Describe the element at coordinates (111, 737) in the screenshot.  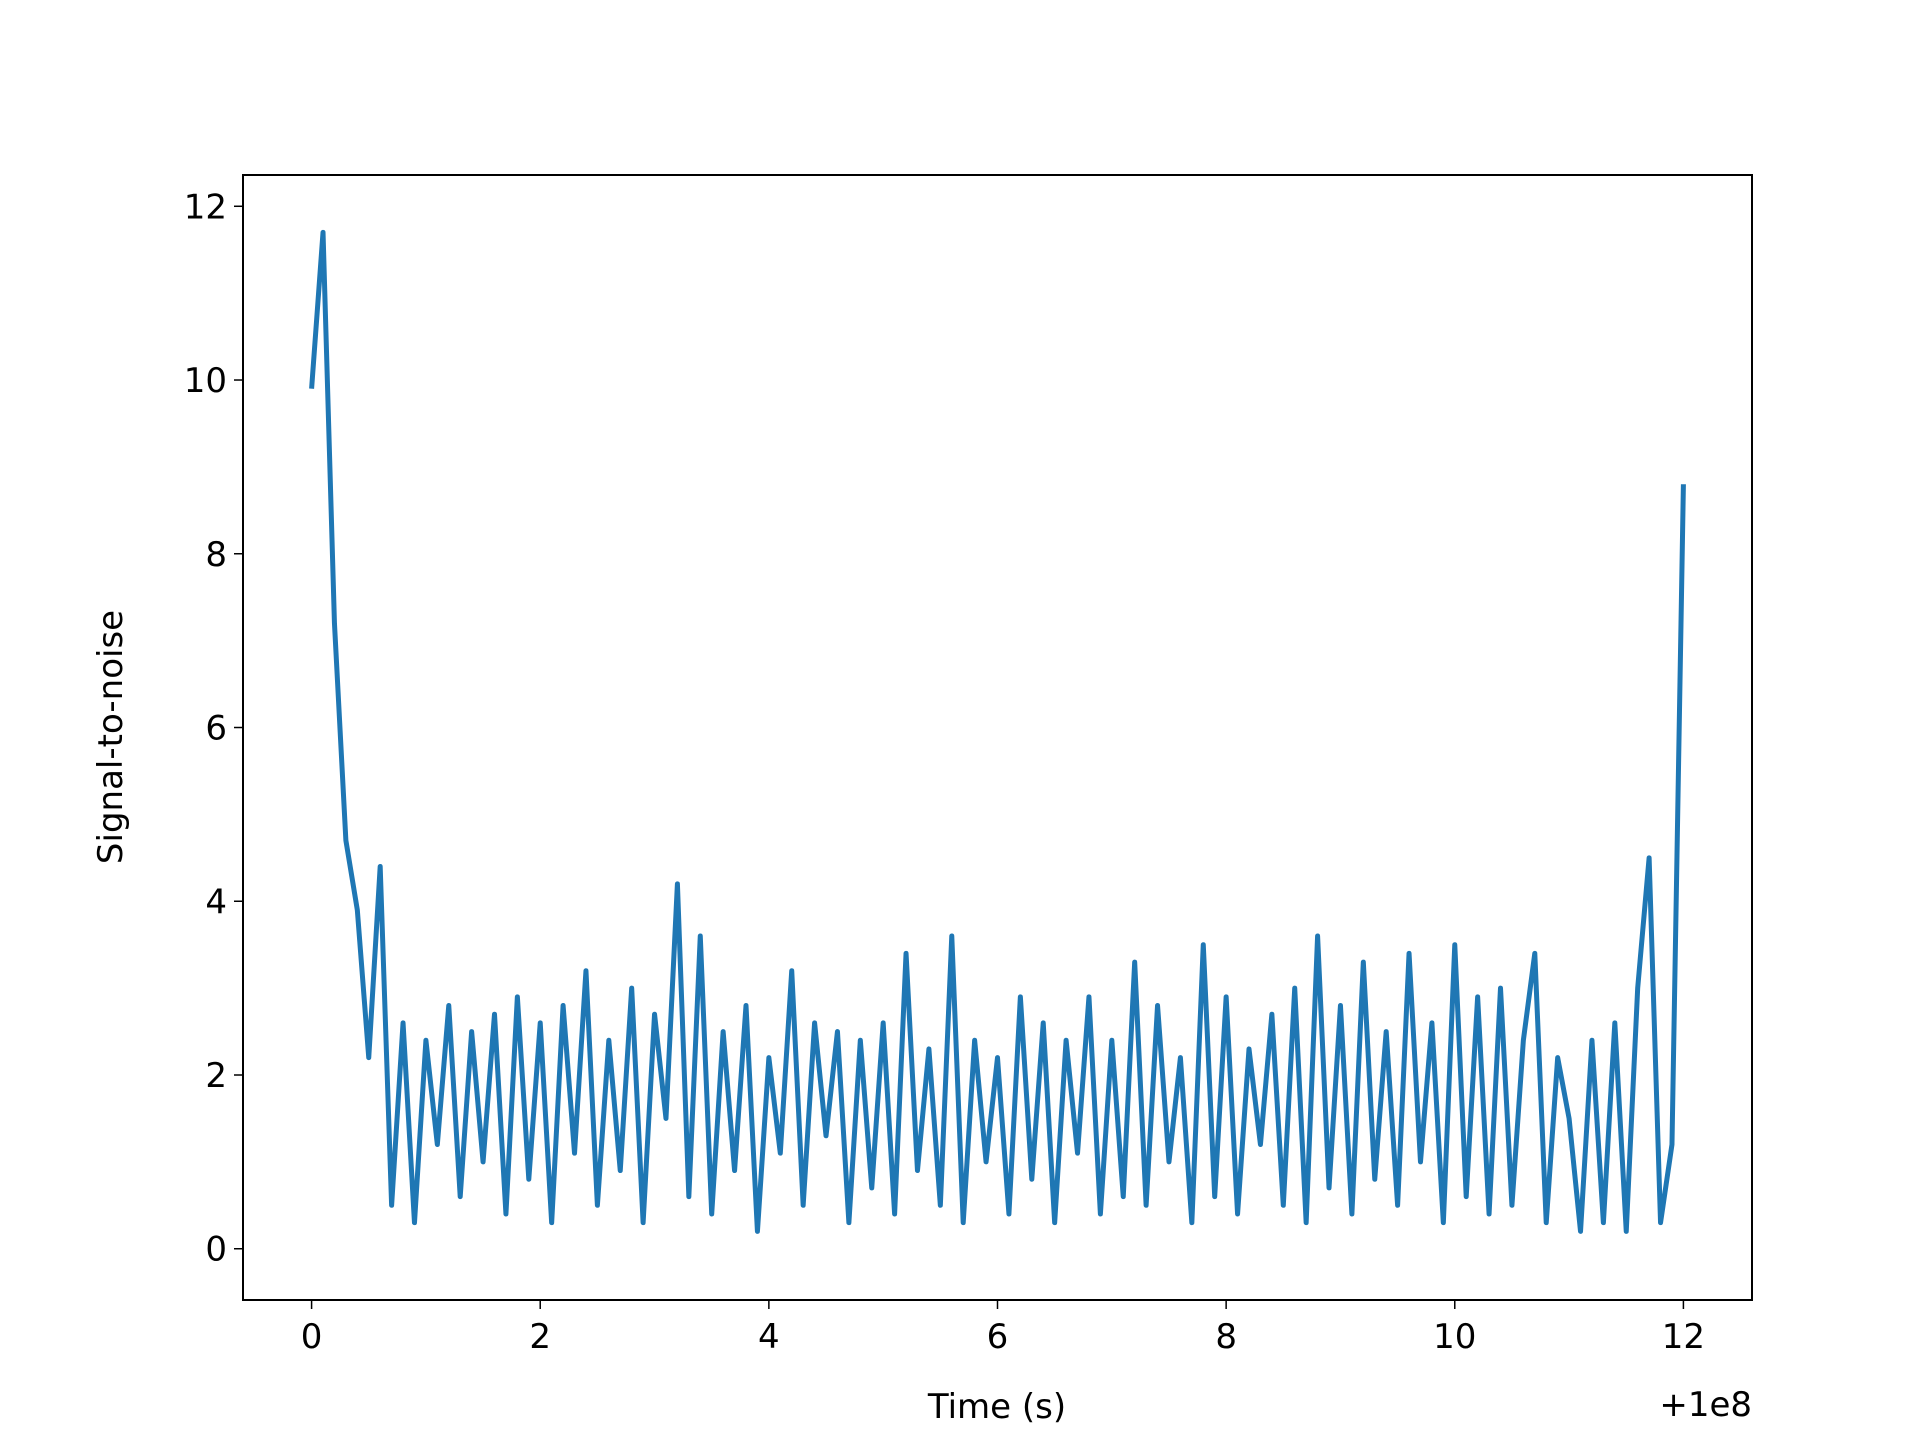
I see `y-axis-label: Signal-to-noise` at that location.